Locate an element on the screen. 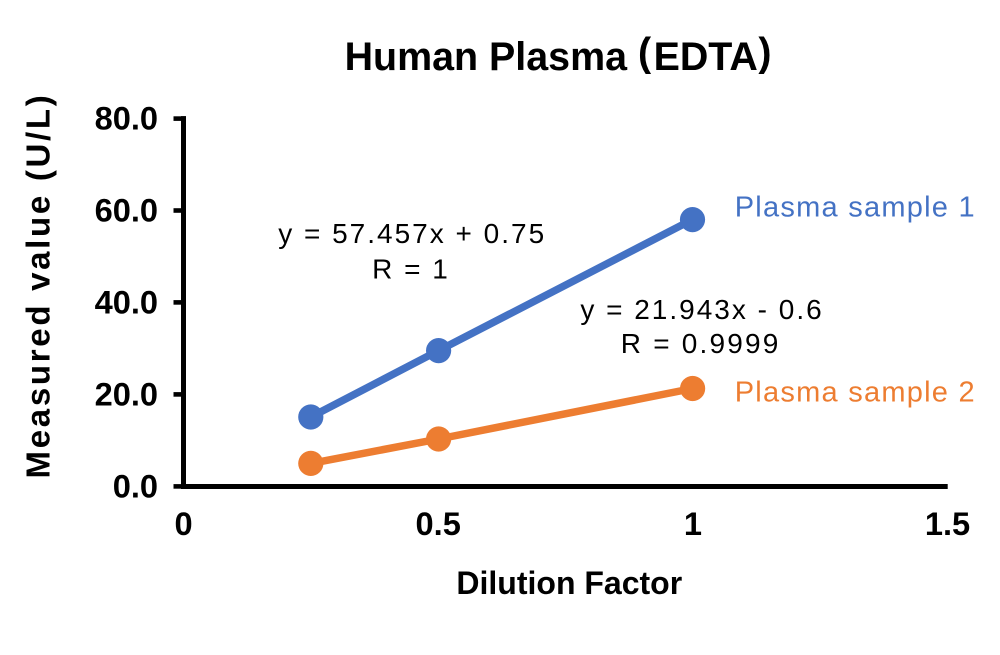 The height and width of the screenshot is (655, 1000). svg-text: R = 0.9999 is located at coordinates (701, 343).